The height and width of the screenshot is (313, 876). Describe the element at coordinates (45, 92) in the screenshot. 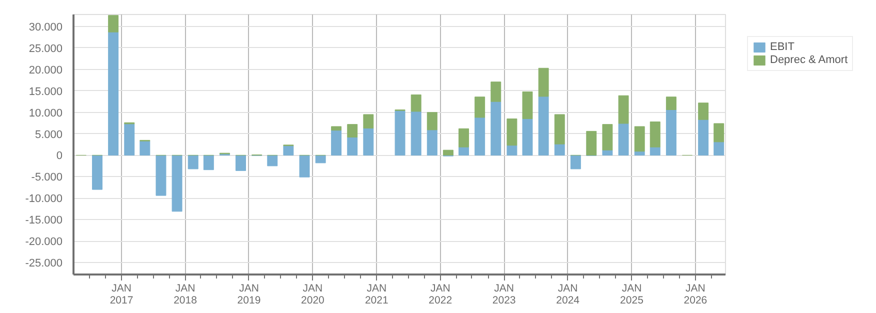

I see `y-tick-label: 15.000` at that location.